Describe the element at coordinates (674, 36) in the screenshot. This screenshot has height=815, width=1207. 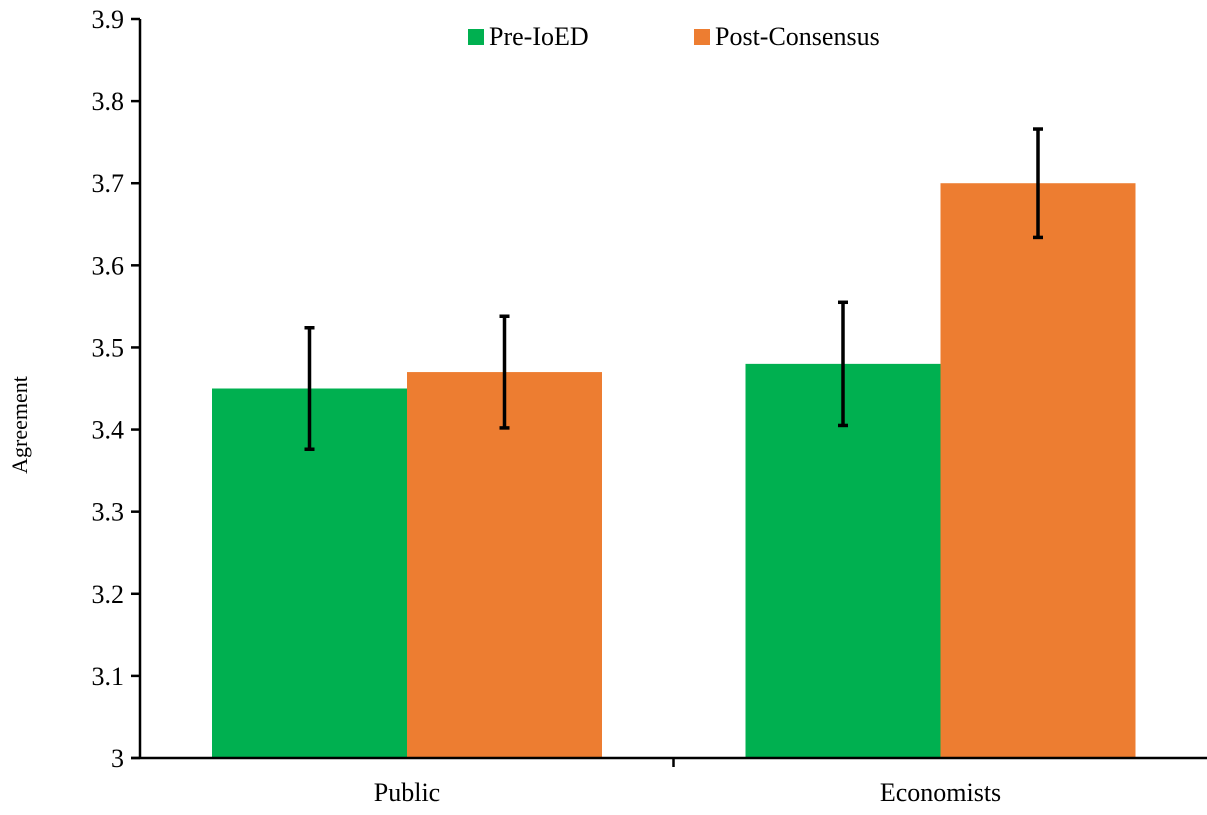
I see `legend: Pre-IoED Post-Consensus` at that location.